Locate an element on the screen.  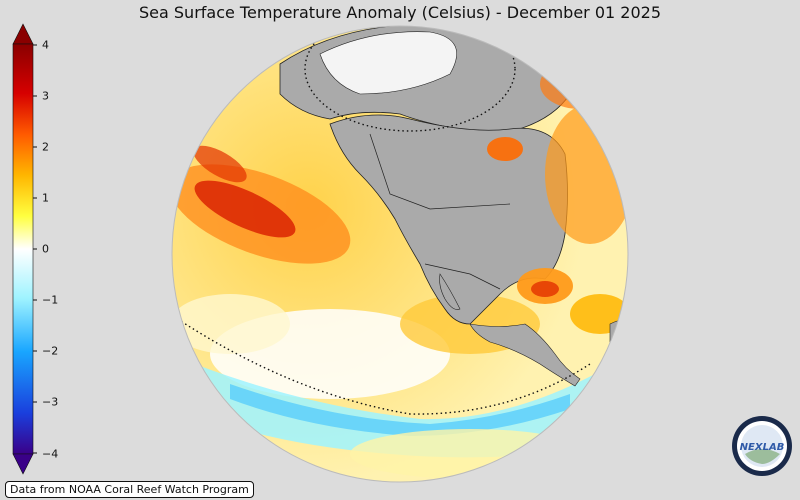
land-arctic-white is located at coordinates (388, 63).